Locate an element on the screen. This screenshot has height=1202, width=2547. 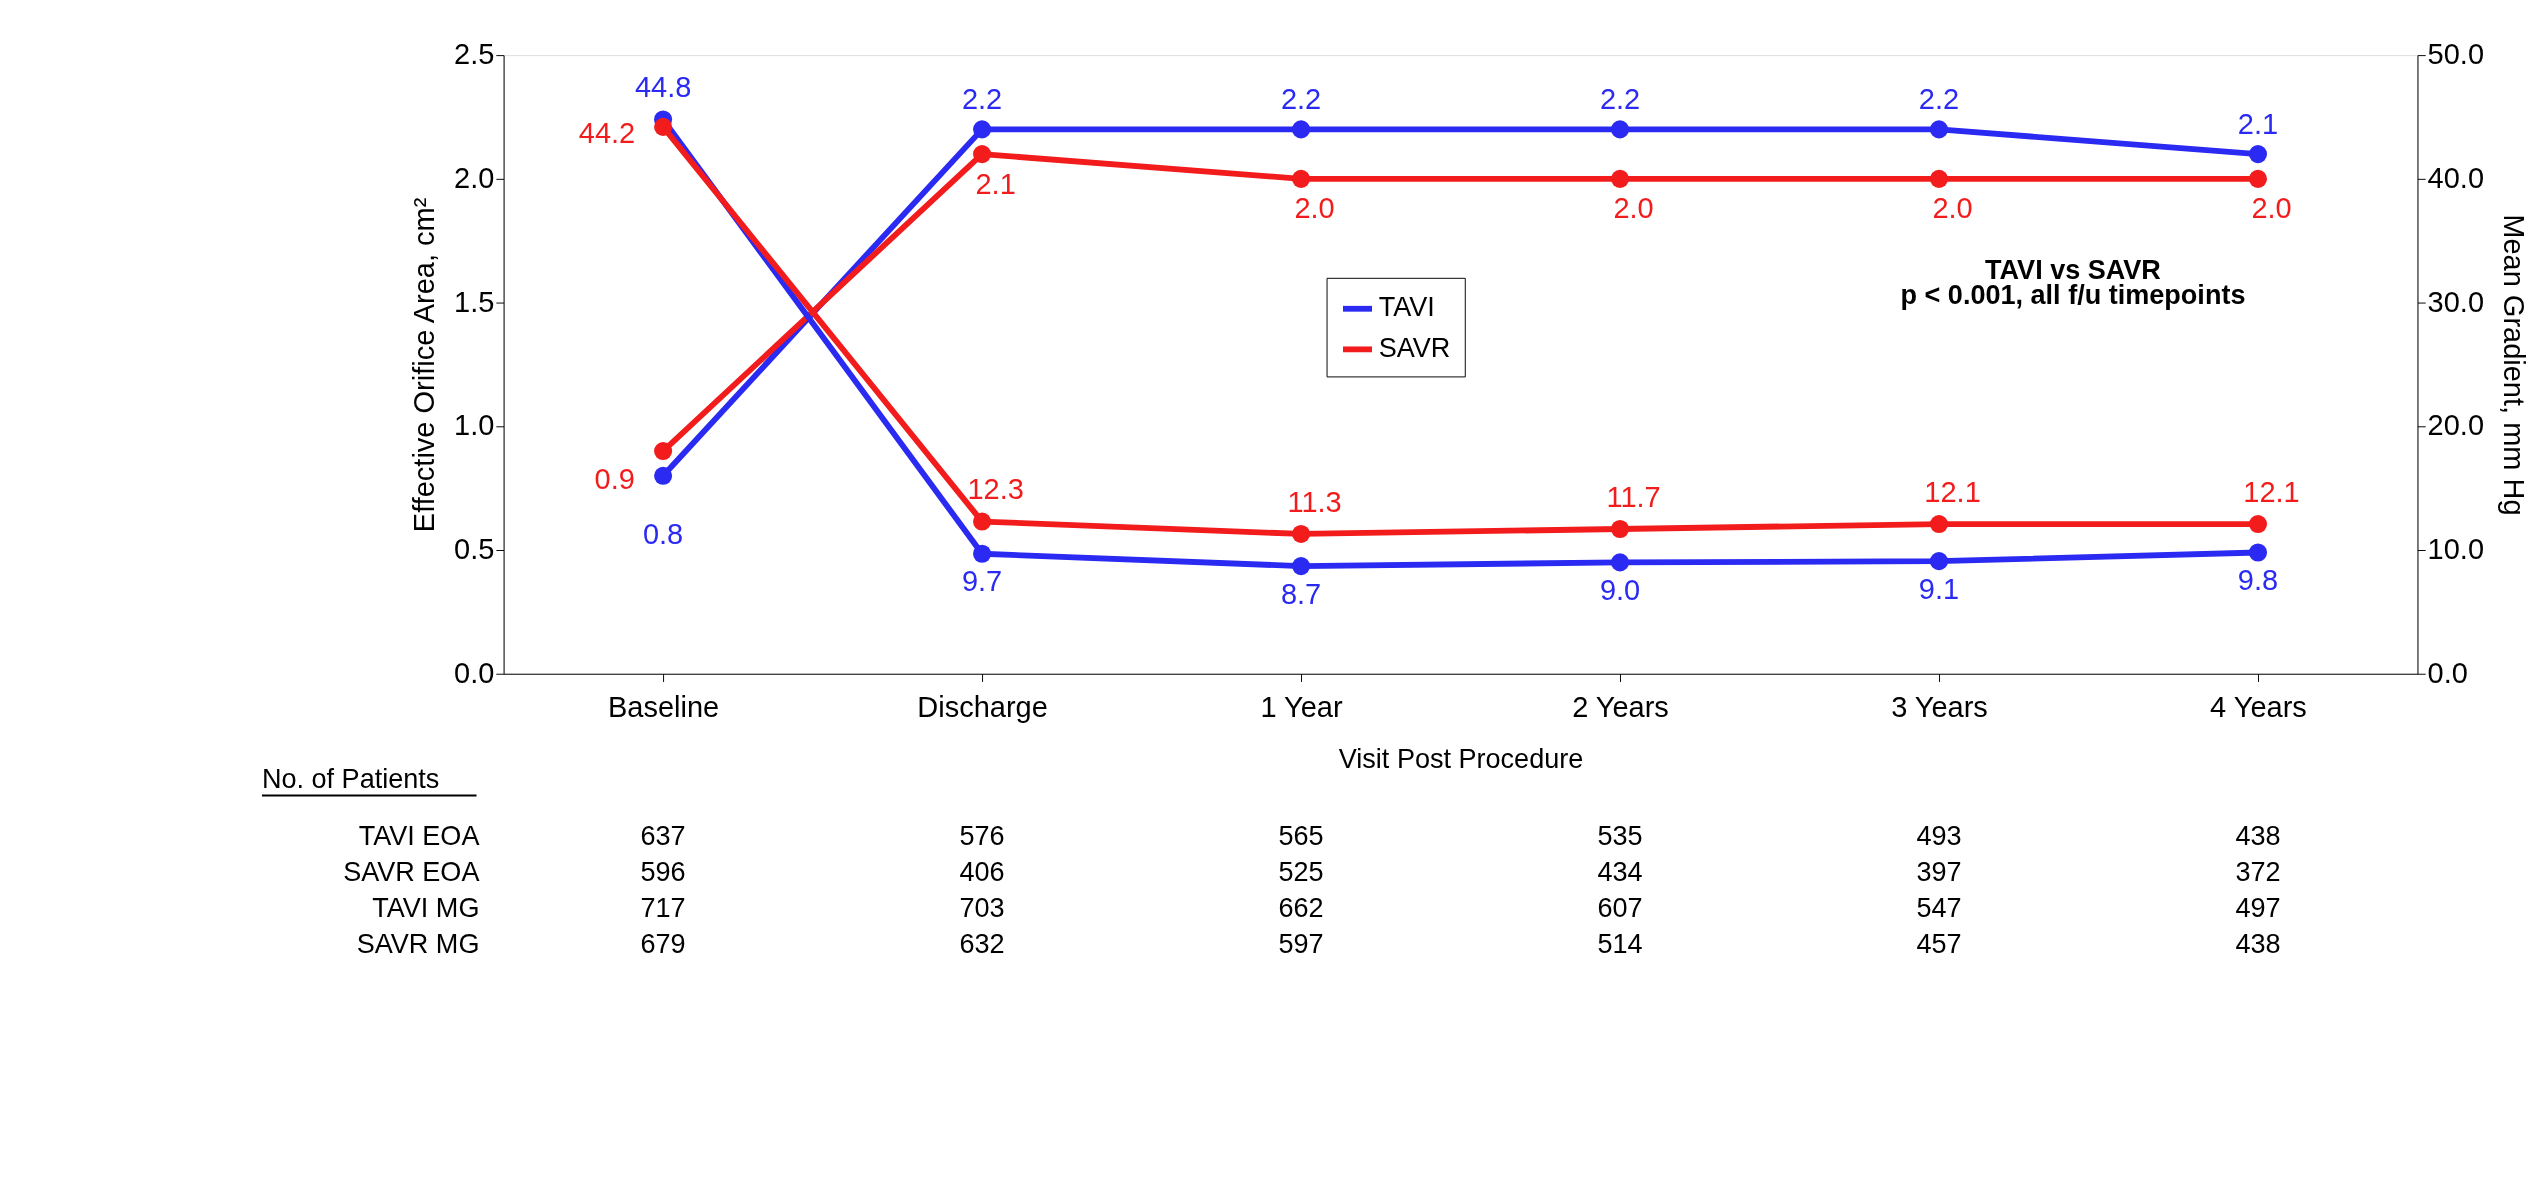
text: SAVR EOA 596 406 525 434 397 372 is located at coordinates (1312, 871).